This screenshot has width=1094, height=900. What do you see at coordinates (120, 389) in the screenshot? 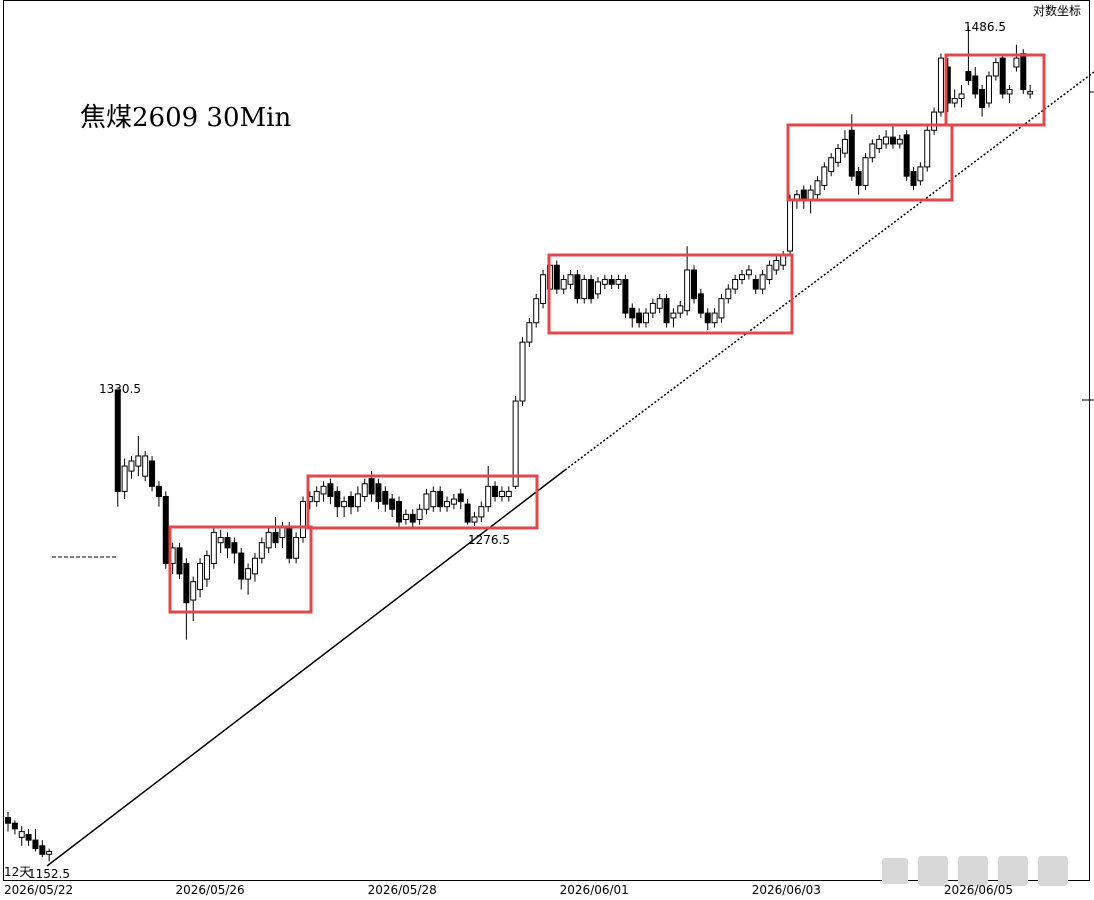
I see `annotation: 1330.5` at bounding box center [120, 389].